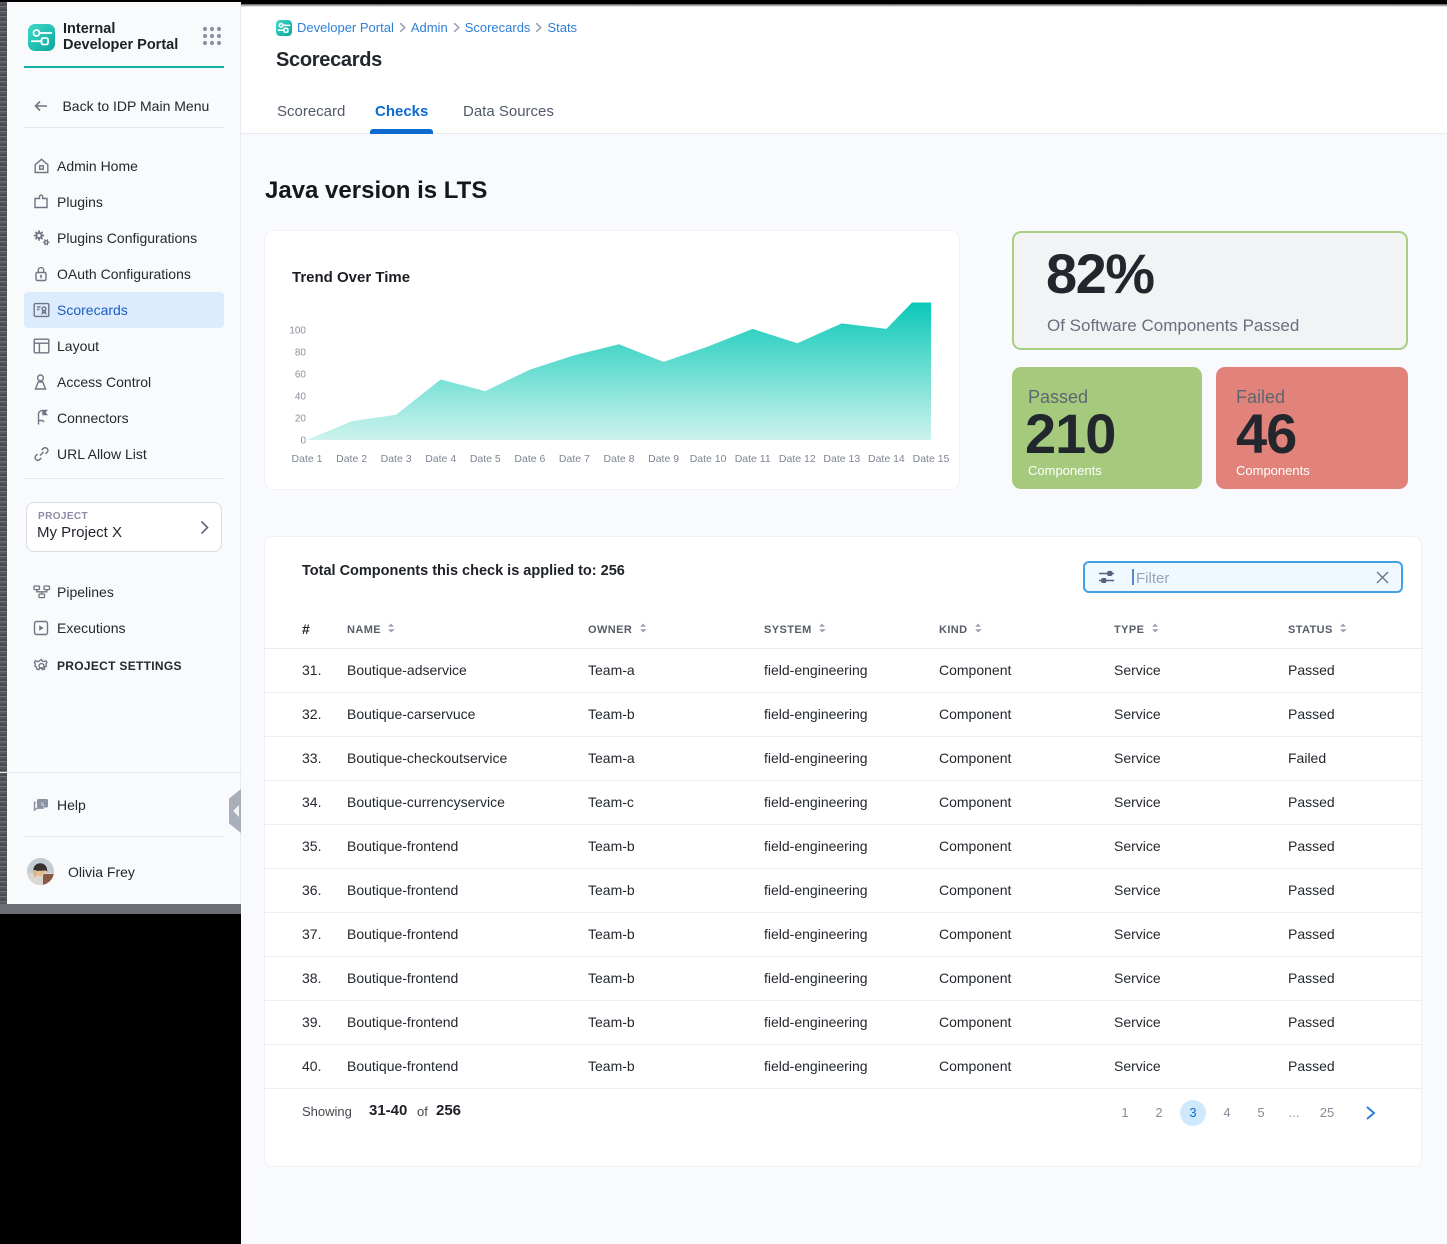  What do you see at coordinates (307, 459) in the screenshot?
I see `svg-text: Date 1` at bounding box center [307, 459].